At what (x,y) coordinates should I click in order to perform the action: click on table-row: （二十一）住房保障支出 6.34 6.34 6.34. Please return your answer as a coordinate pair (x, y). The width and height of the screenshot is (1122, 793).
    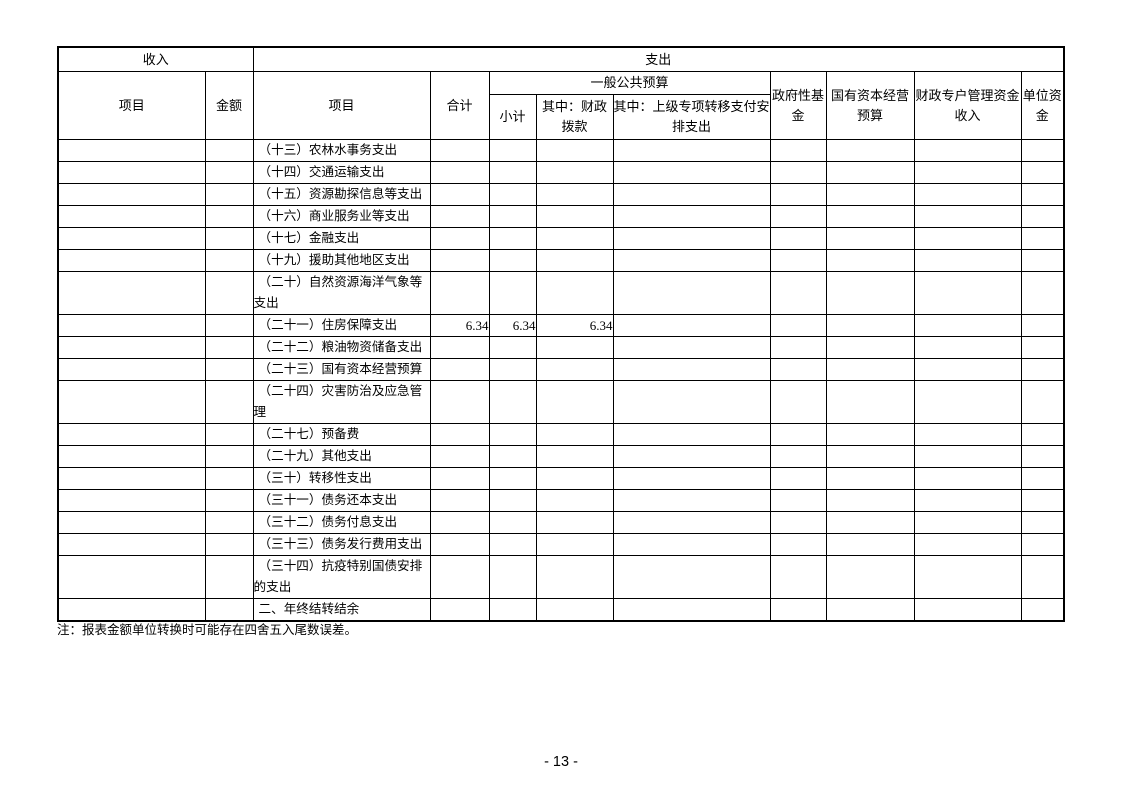
    Looking at the image, I should click on (561, 325).